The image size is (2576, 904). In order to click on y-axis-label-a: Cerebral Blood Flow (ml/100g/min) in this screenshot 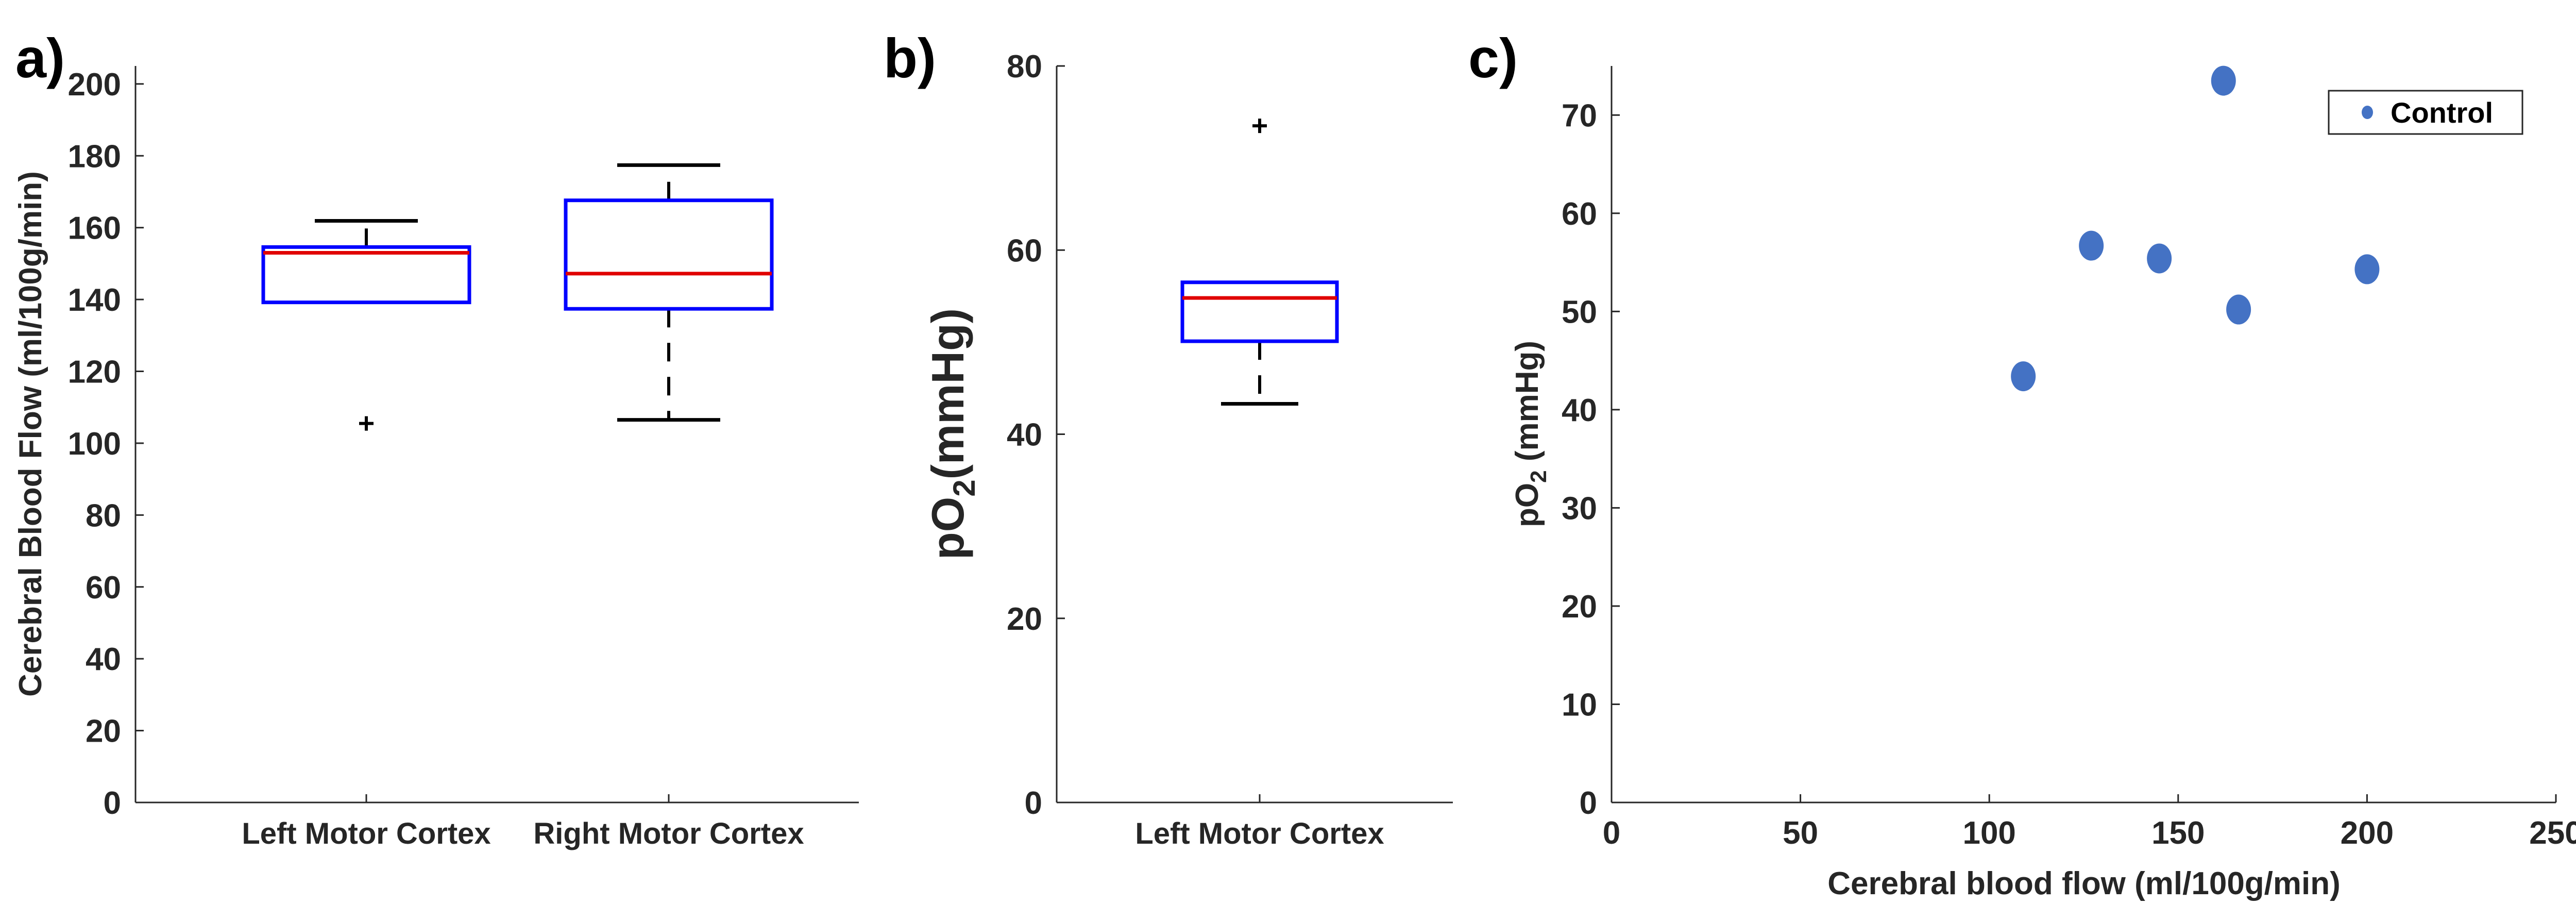, I will do `click(30, 434)`.